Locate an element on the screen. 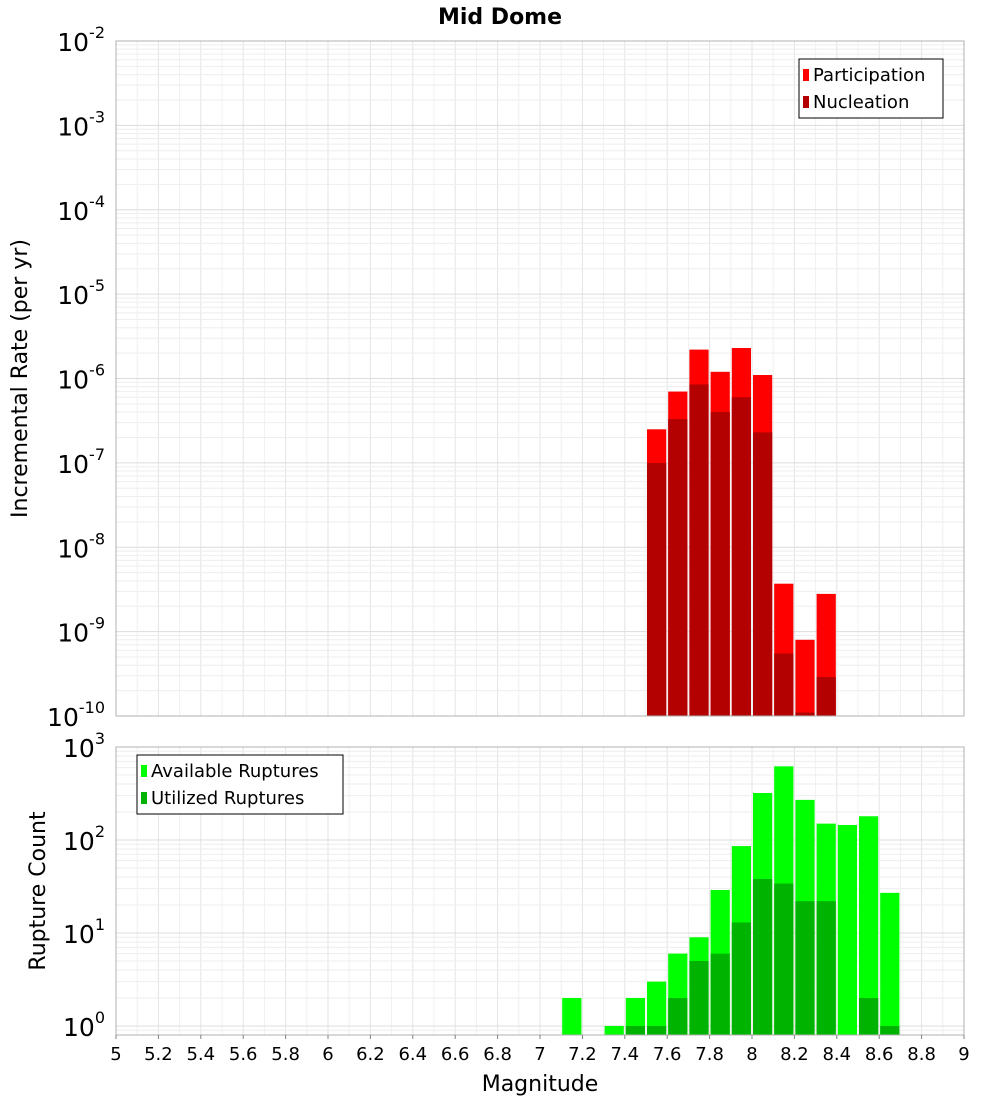  x-tick-label: 5.2 is located at coordinates (158, 1054).